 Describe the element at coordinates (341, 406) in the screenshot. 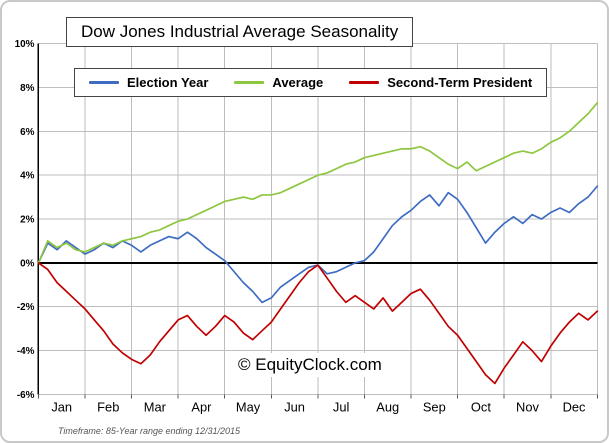

I see `x-tick-label: Jul` at that location.